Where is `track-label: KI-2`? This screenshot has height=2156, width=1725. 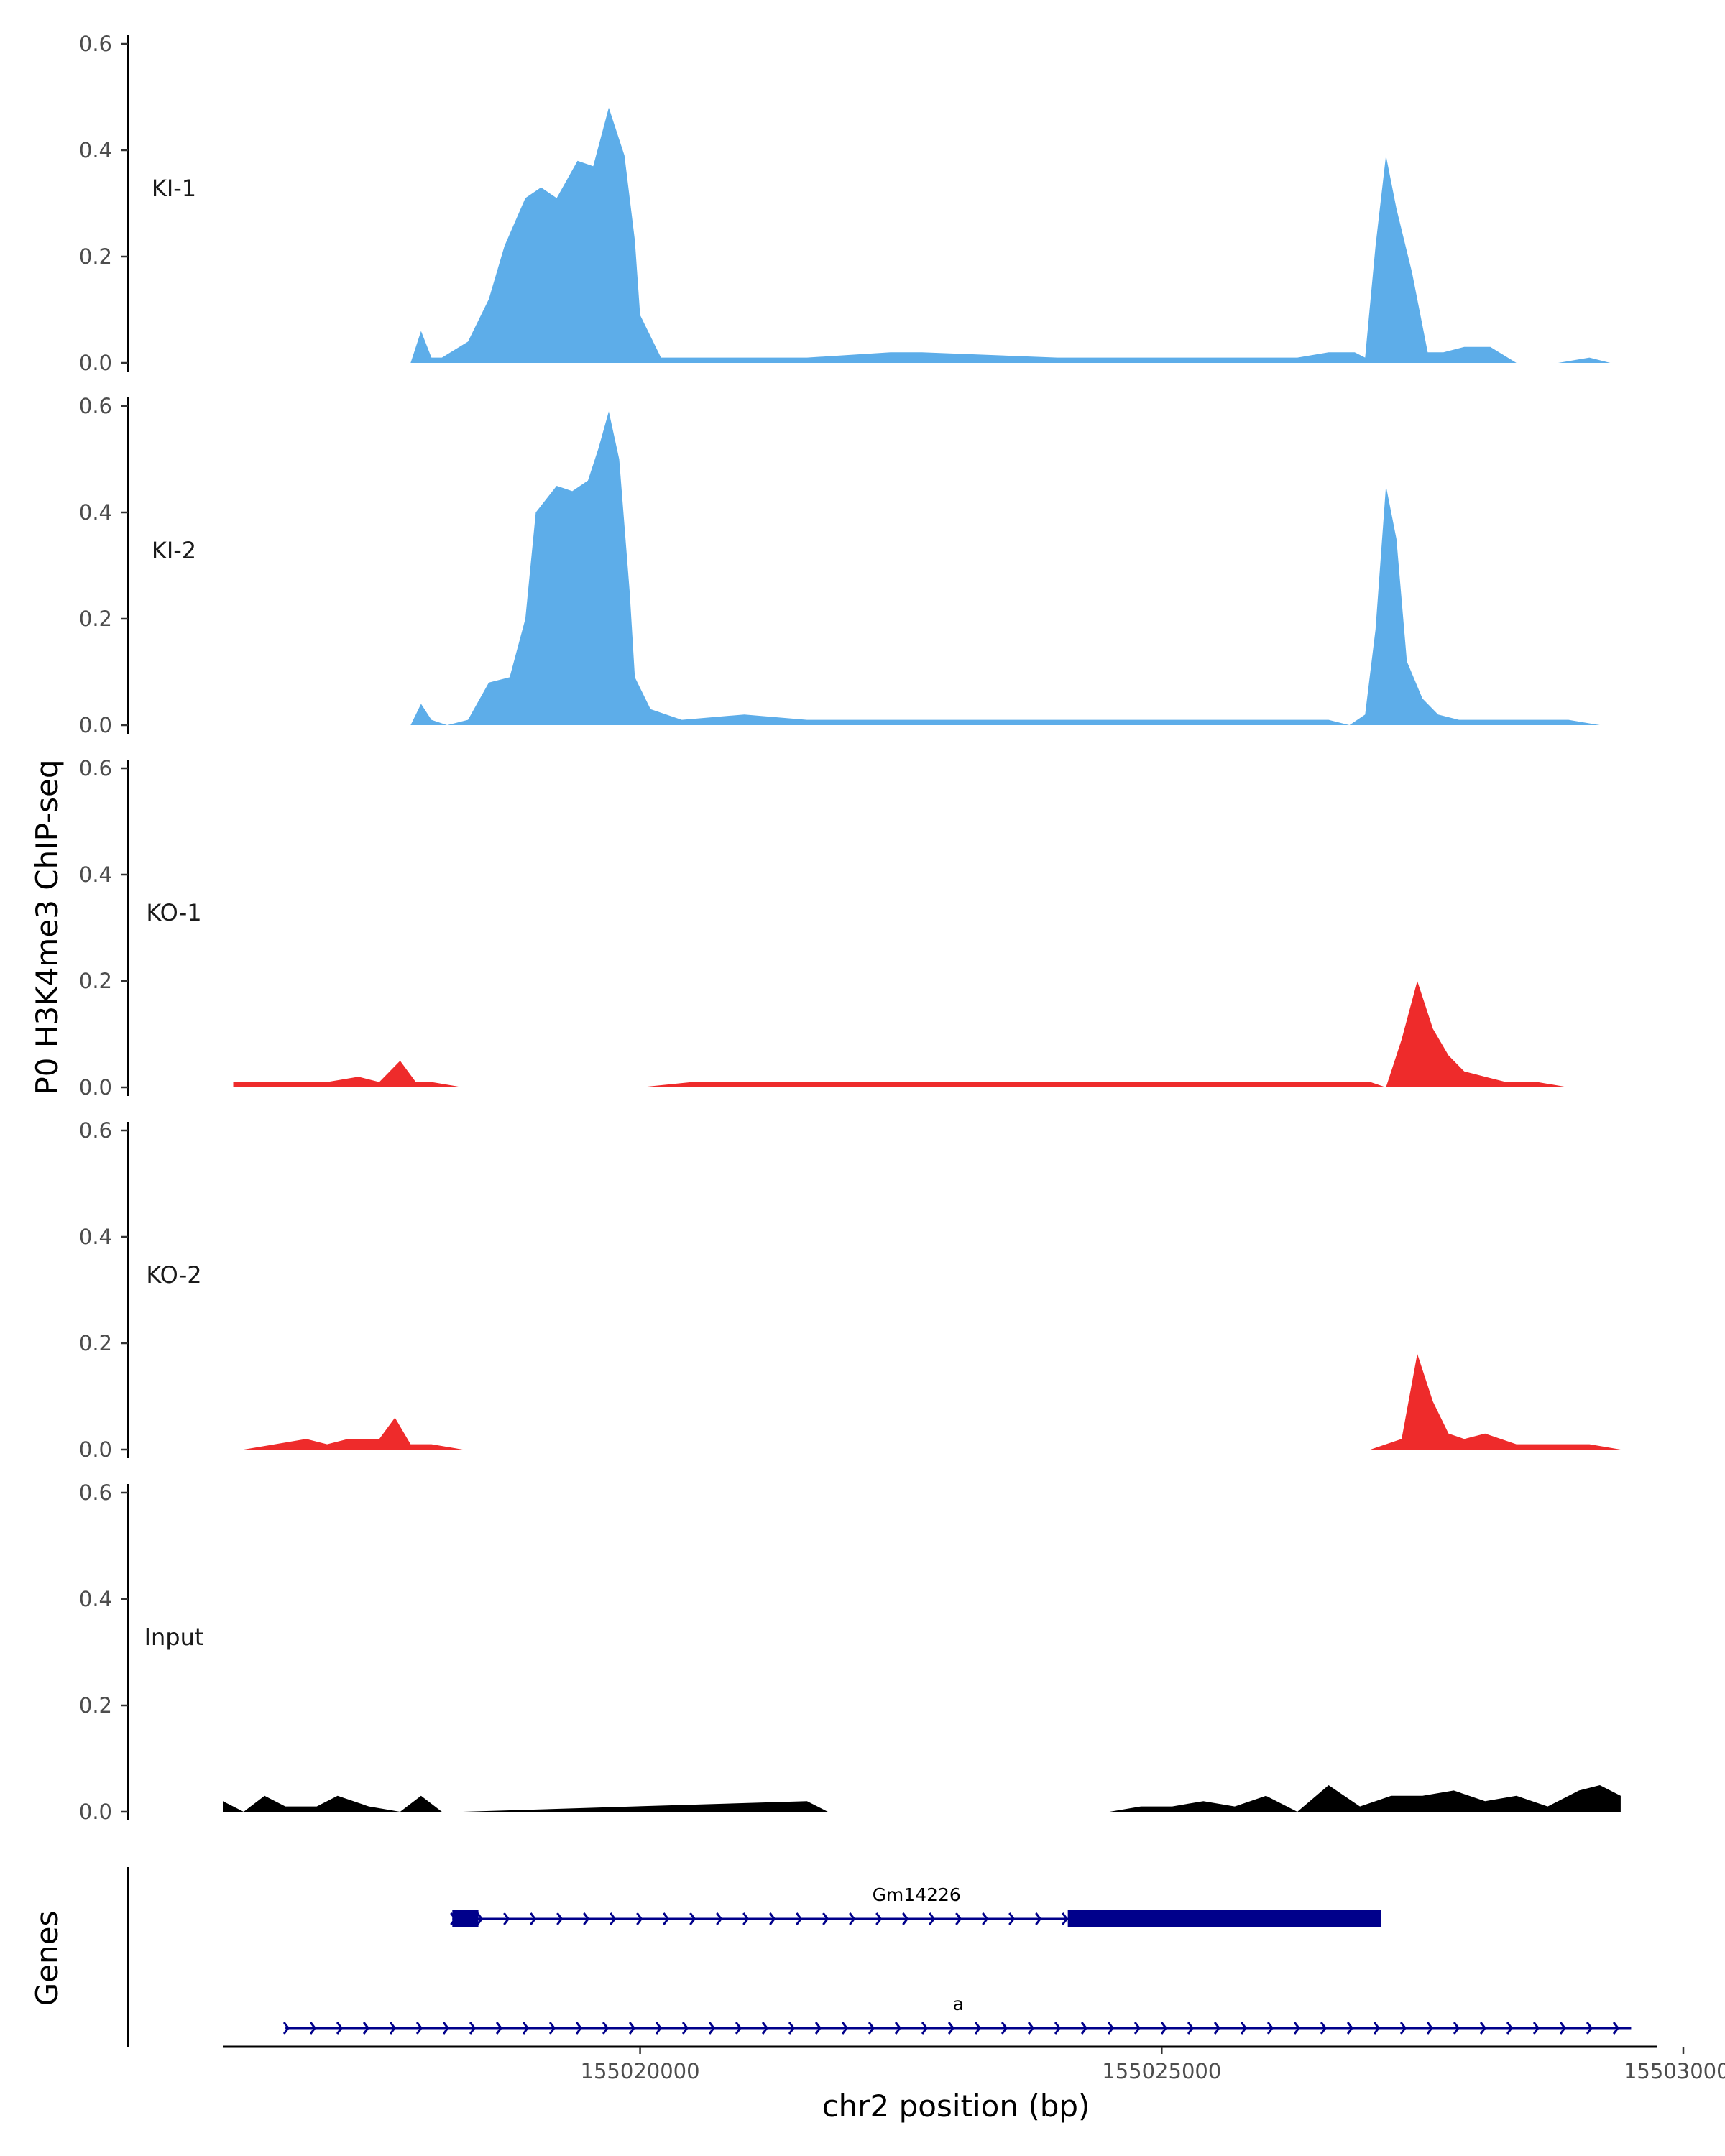
track-label: KI-2 is located at coordinates (174, 550).